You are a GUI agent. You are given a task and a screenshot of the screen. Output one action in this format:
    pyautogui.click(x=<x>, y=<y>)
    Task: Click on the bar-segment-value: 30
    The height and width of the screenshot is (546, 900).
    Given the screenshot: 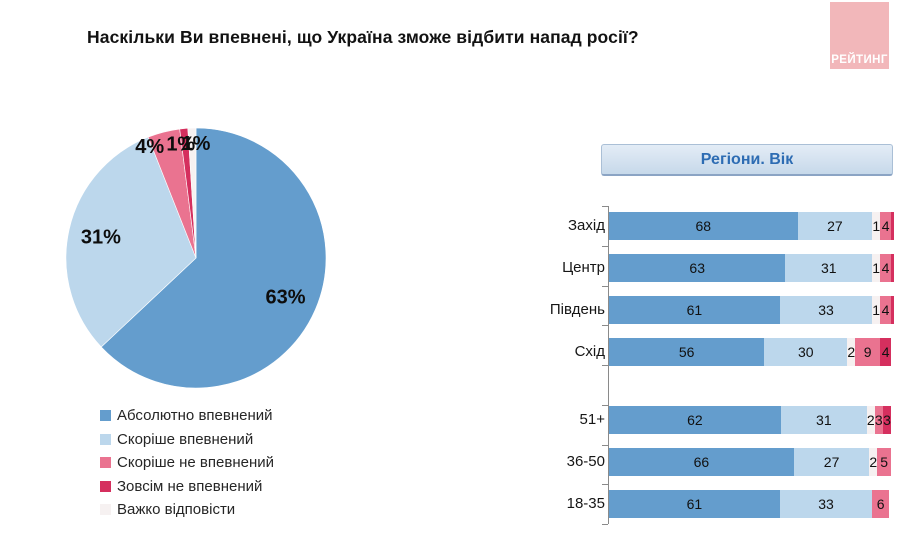 What is the action you would take?
    pyautogui.click(x=806, y=352)
    